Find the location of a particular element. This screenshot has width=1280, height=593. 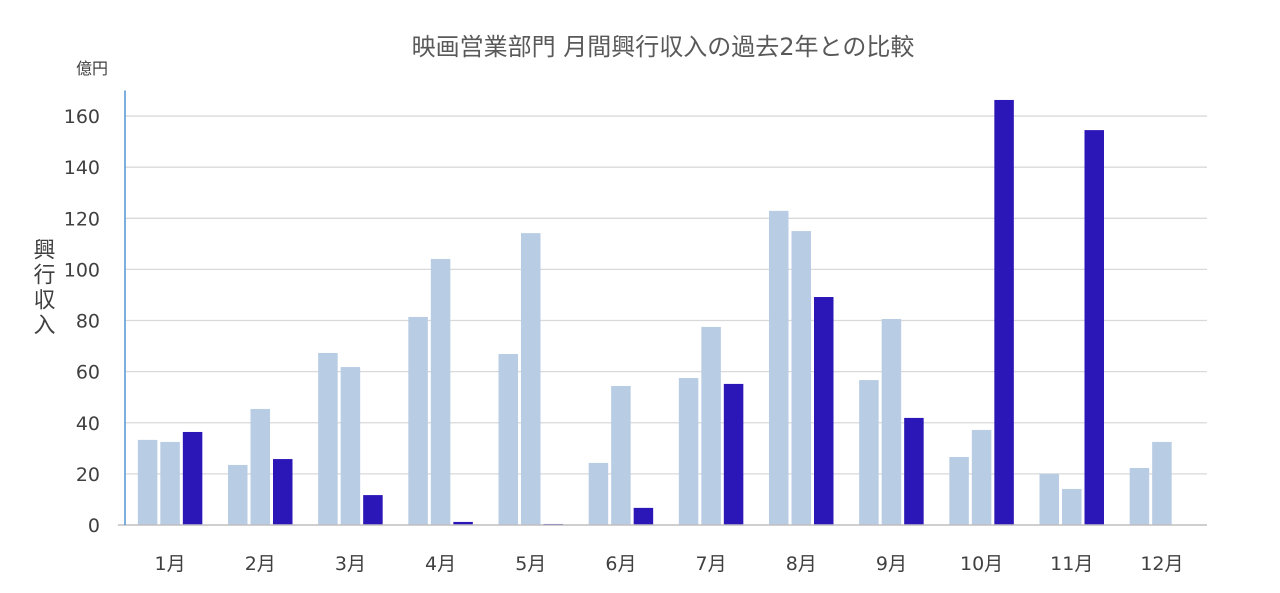

bar-series-2-7月 is located at coordinates (711, 425).